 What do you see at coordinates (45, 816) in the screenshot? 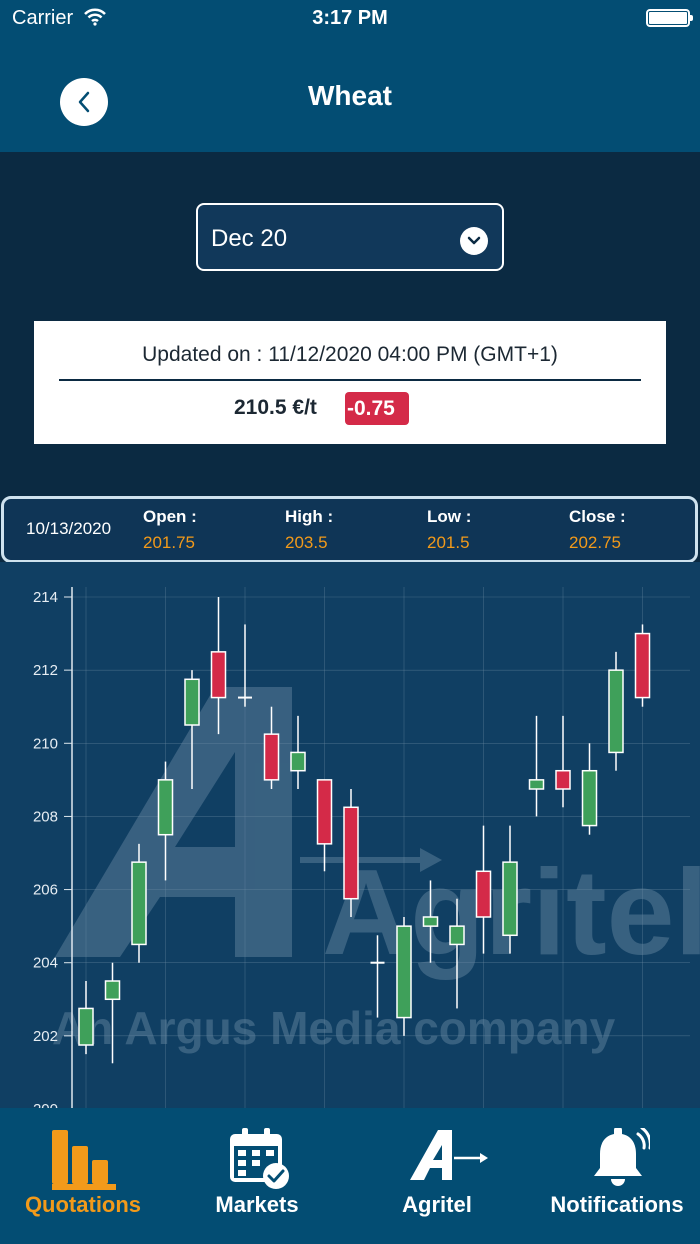
I see `y-tick-label: 208` at bounding box center [45, 816].